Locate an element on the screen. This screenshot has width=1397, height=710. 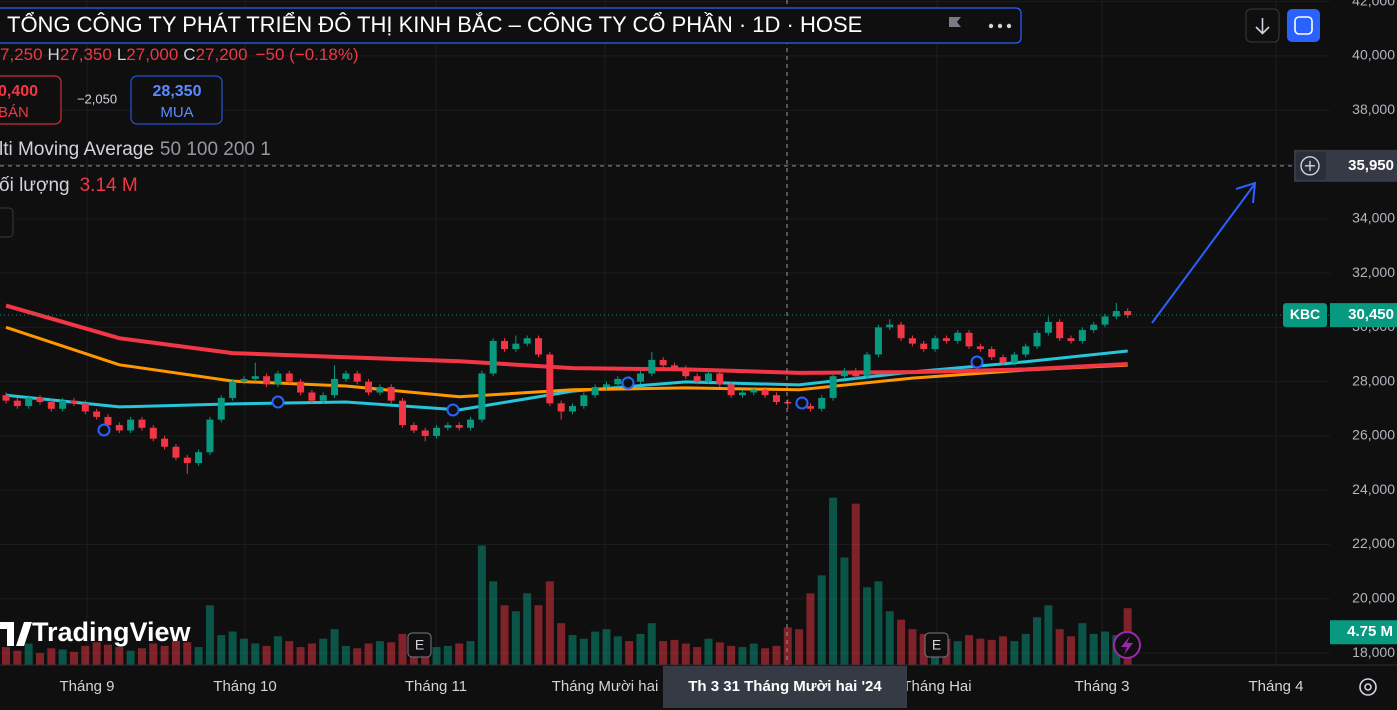
last-price-label: 30,450 is located at coordinates (1371, 314).